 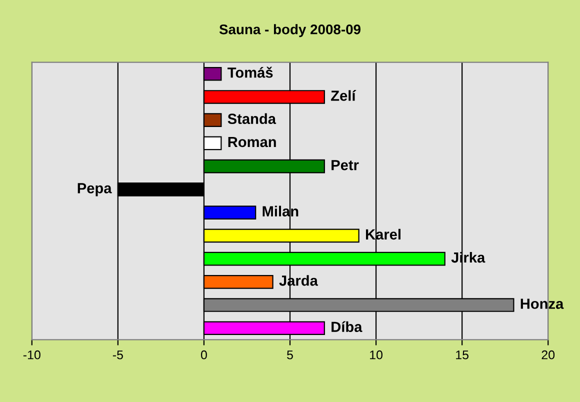 What do you see at coordinates (542, 303) in the screenshot?
I see `y-tick-label: Honza` at bounding box center [542, 303].